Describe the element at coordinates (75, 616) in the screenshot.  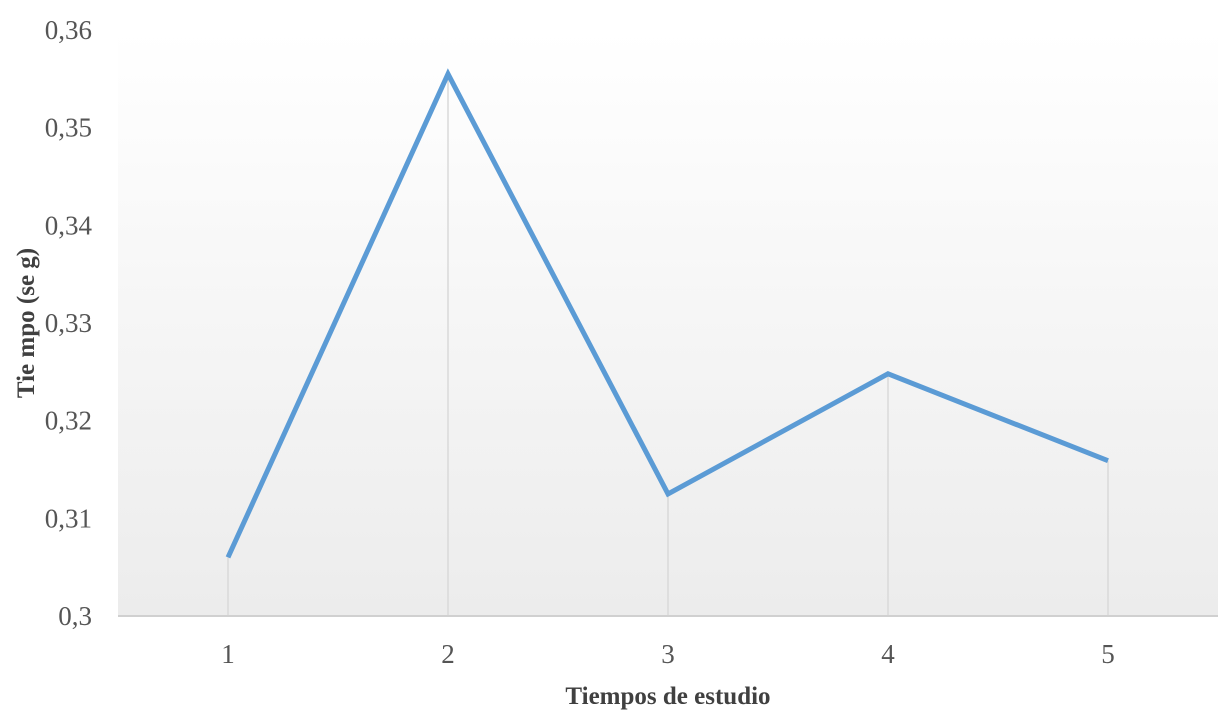
I see `y-tick-label: 0,3` at that location.